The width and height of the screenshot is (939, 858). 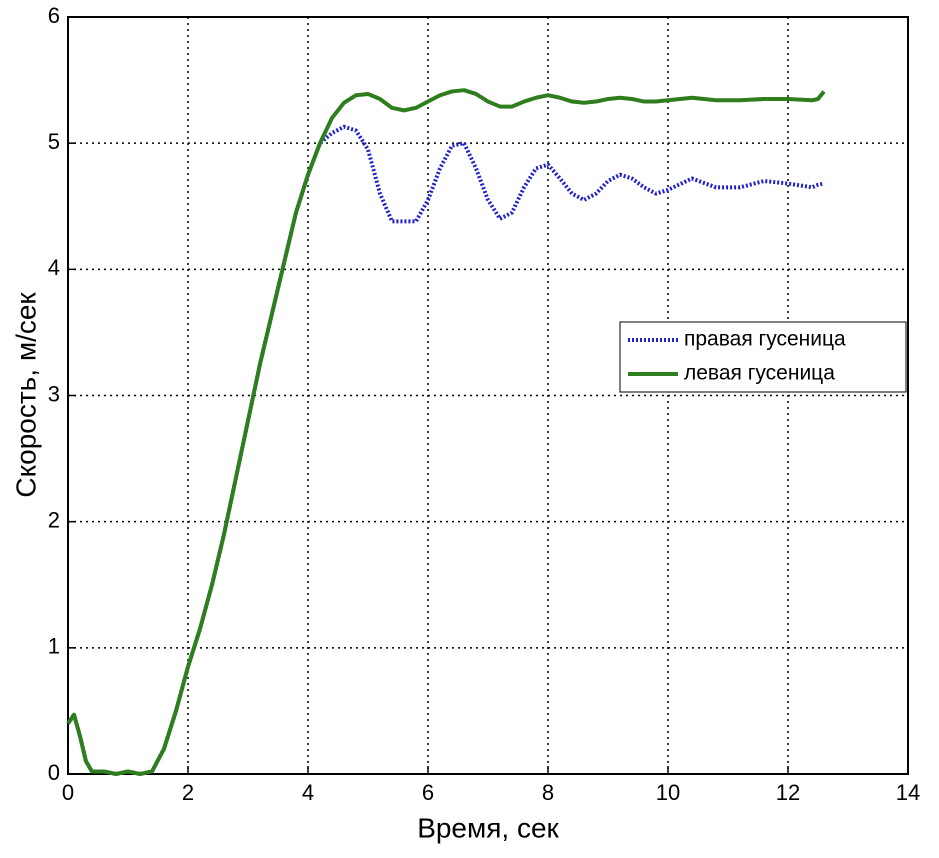 I want to click on x-tick-label: 8, so click(x=548, y=792).